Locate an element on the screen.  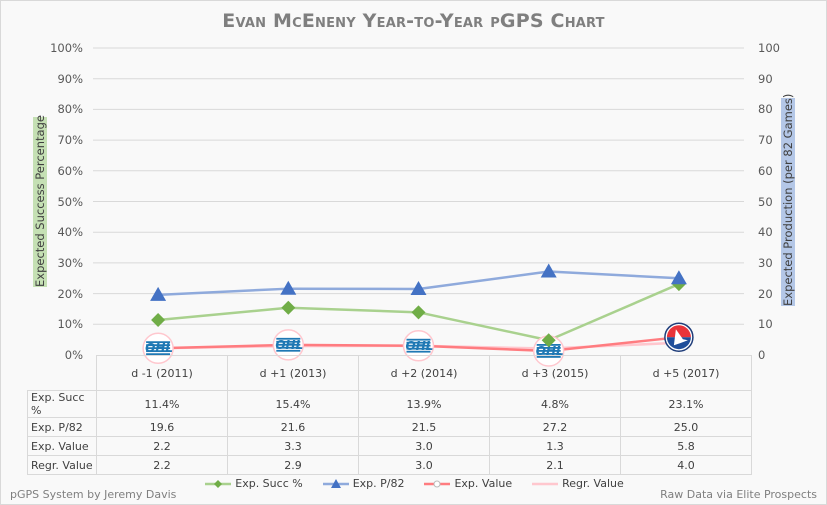
table-cell: 13.9% is located at coordinates (424, 404).